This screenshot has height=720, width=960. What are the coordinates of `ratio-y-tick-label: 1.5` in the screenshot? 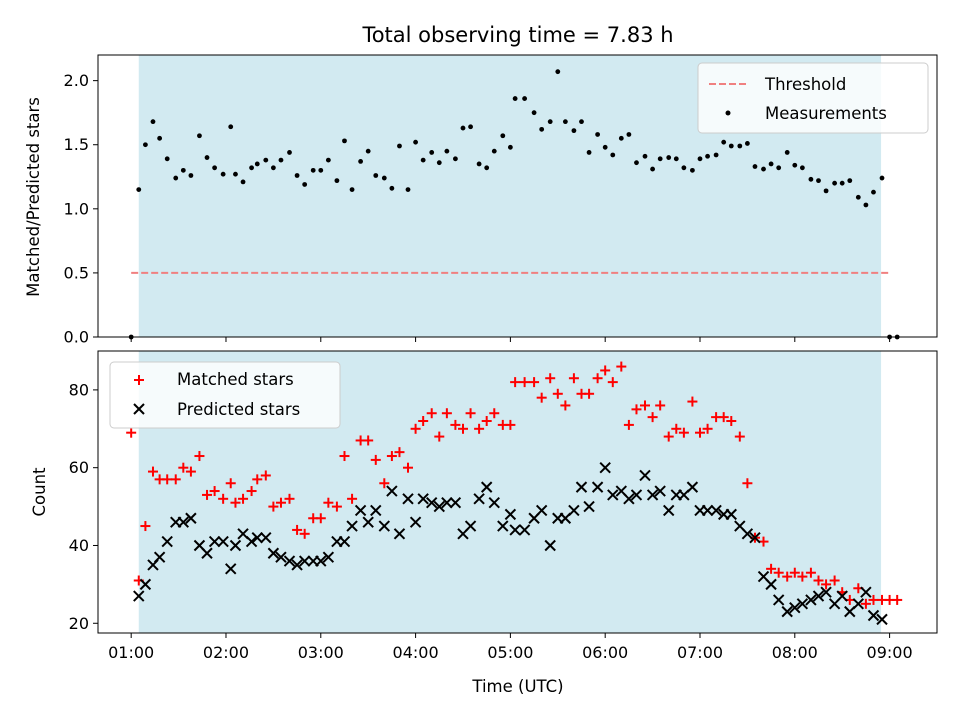 It's located at (76, 144).